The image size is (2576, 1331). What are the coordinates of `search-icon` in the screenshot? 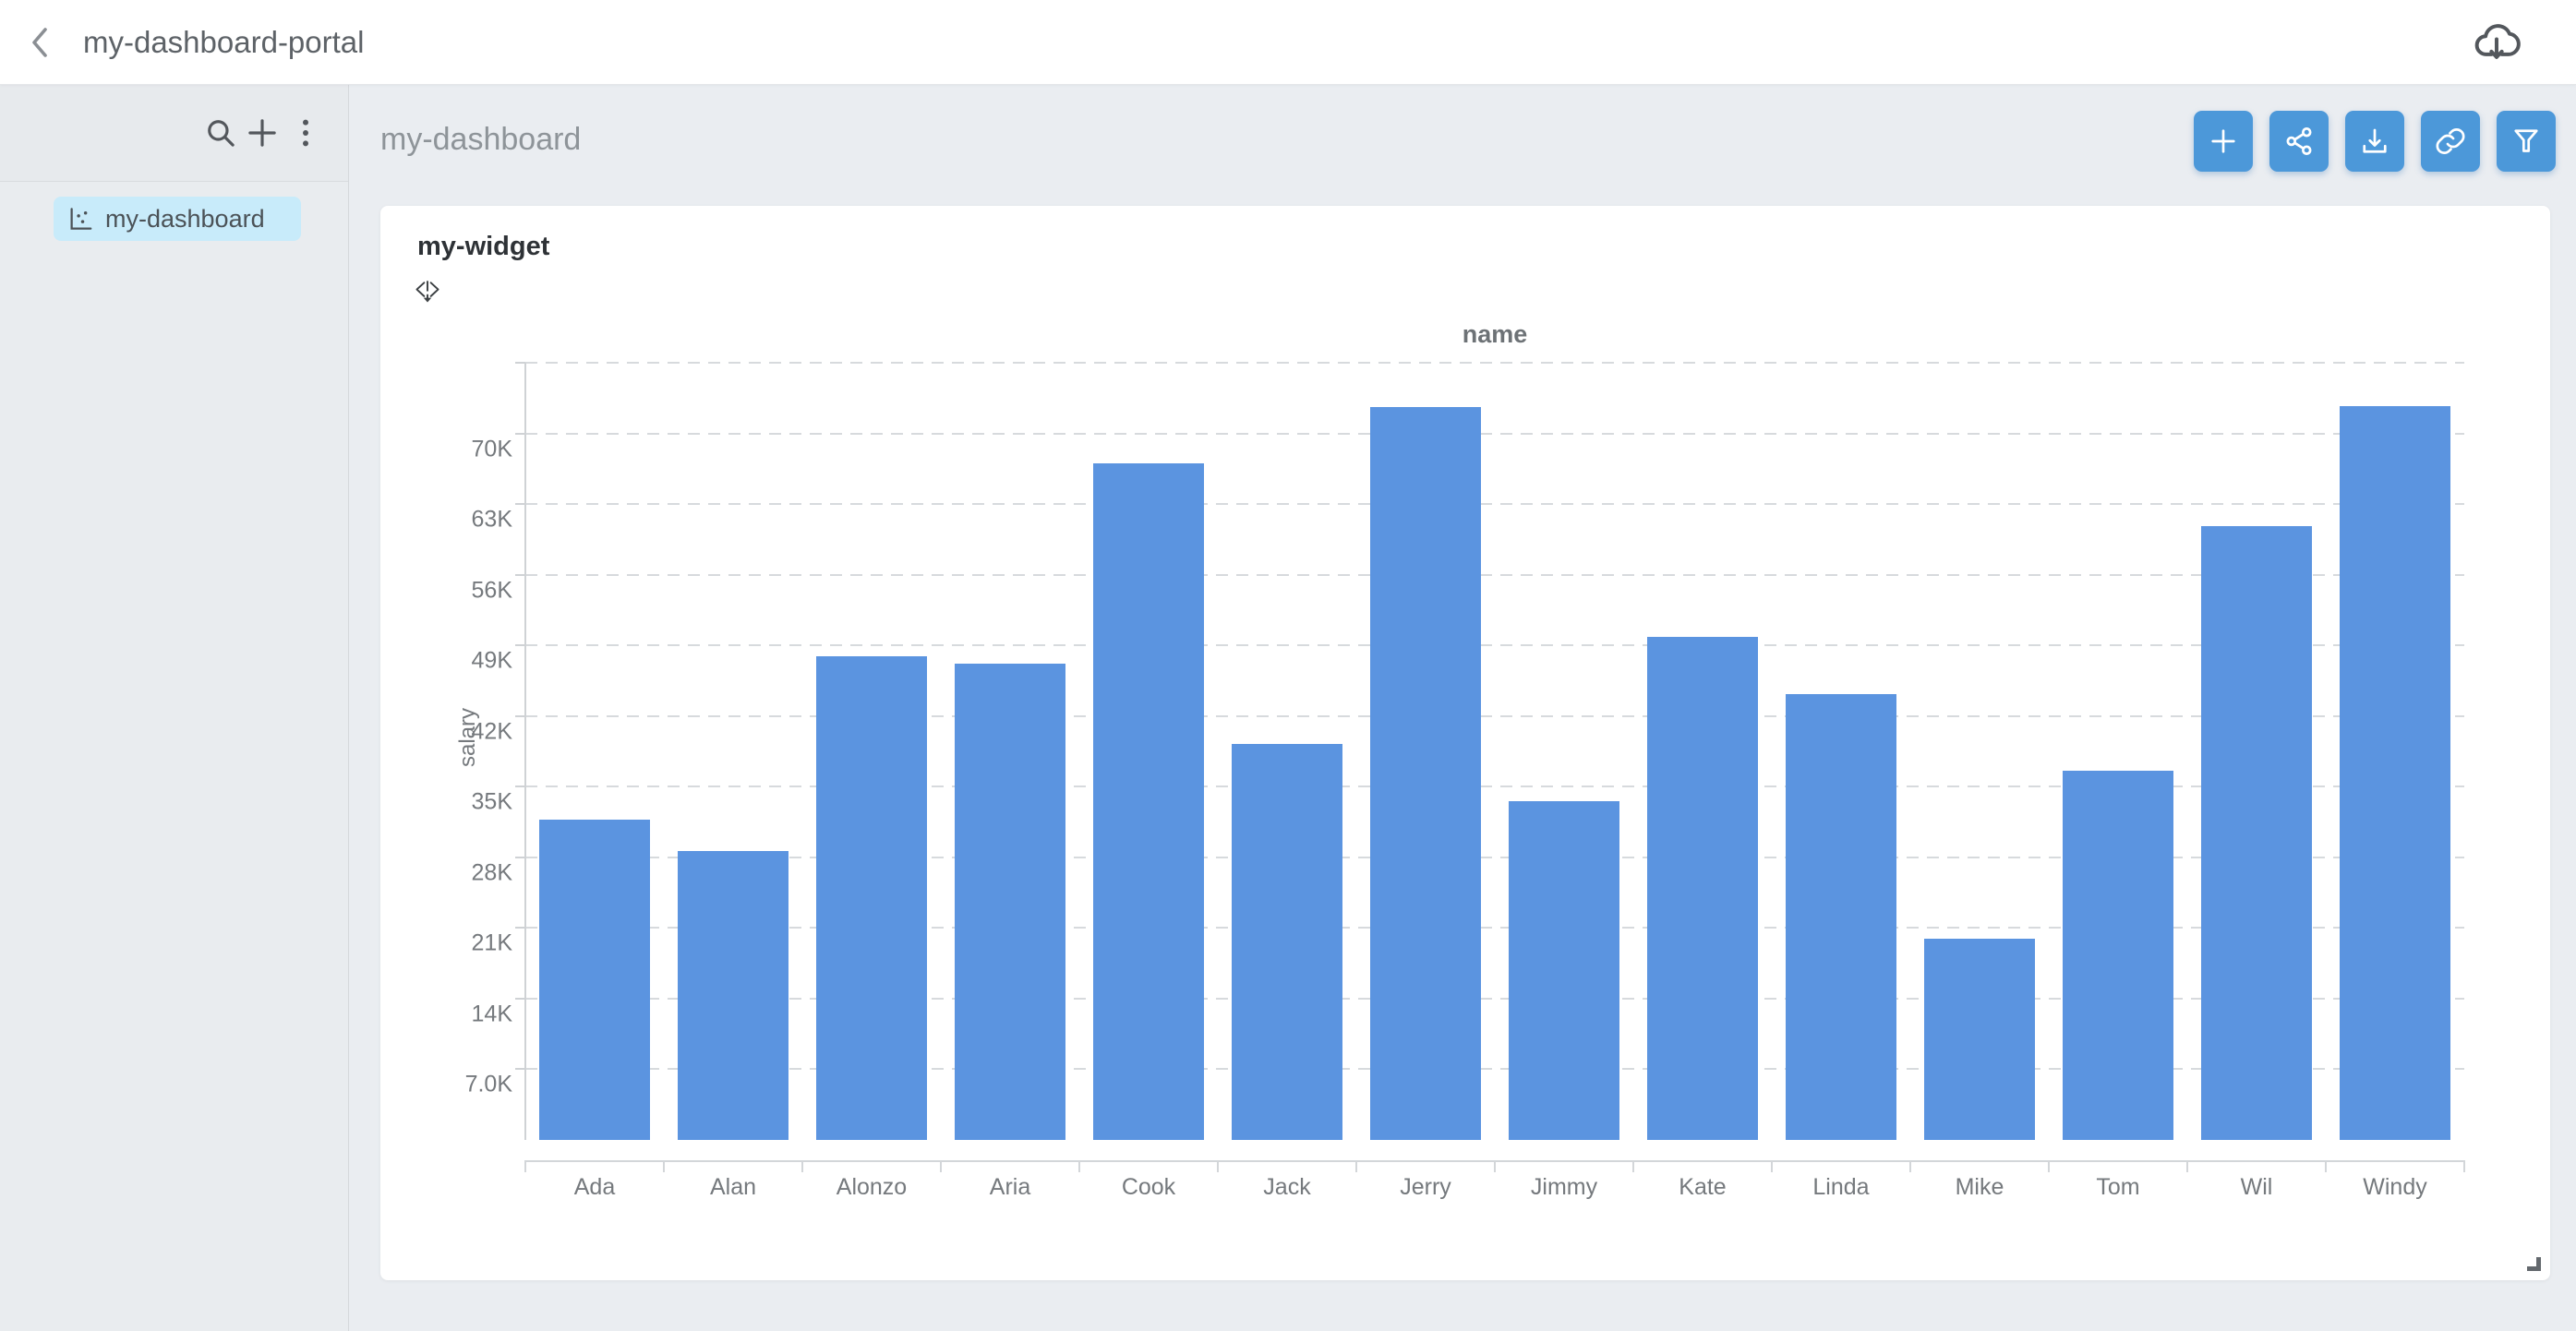 It's located at (220, 133).